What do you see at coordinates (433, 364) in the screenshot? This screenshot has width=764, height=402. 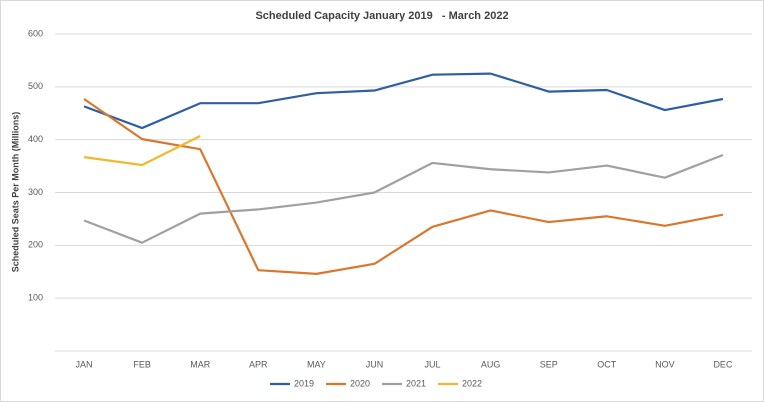 I see `x-tick-label: JUL` at bounding box center [433, 364].